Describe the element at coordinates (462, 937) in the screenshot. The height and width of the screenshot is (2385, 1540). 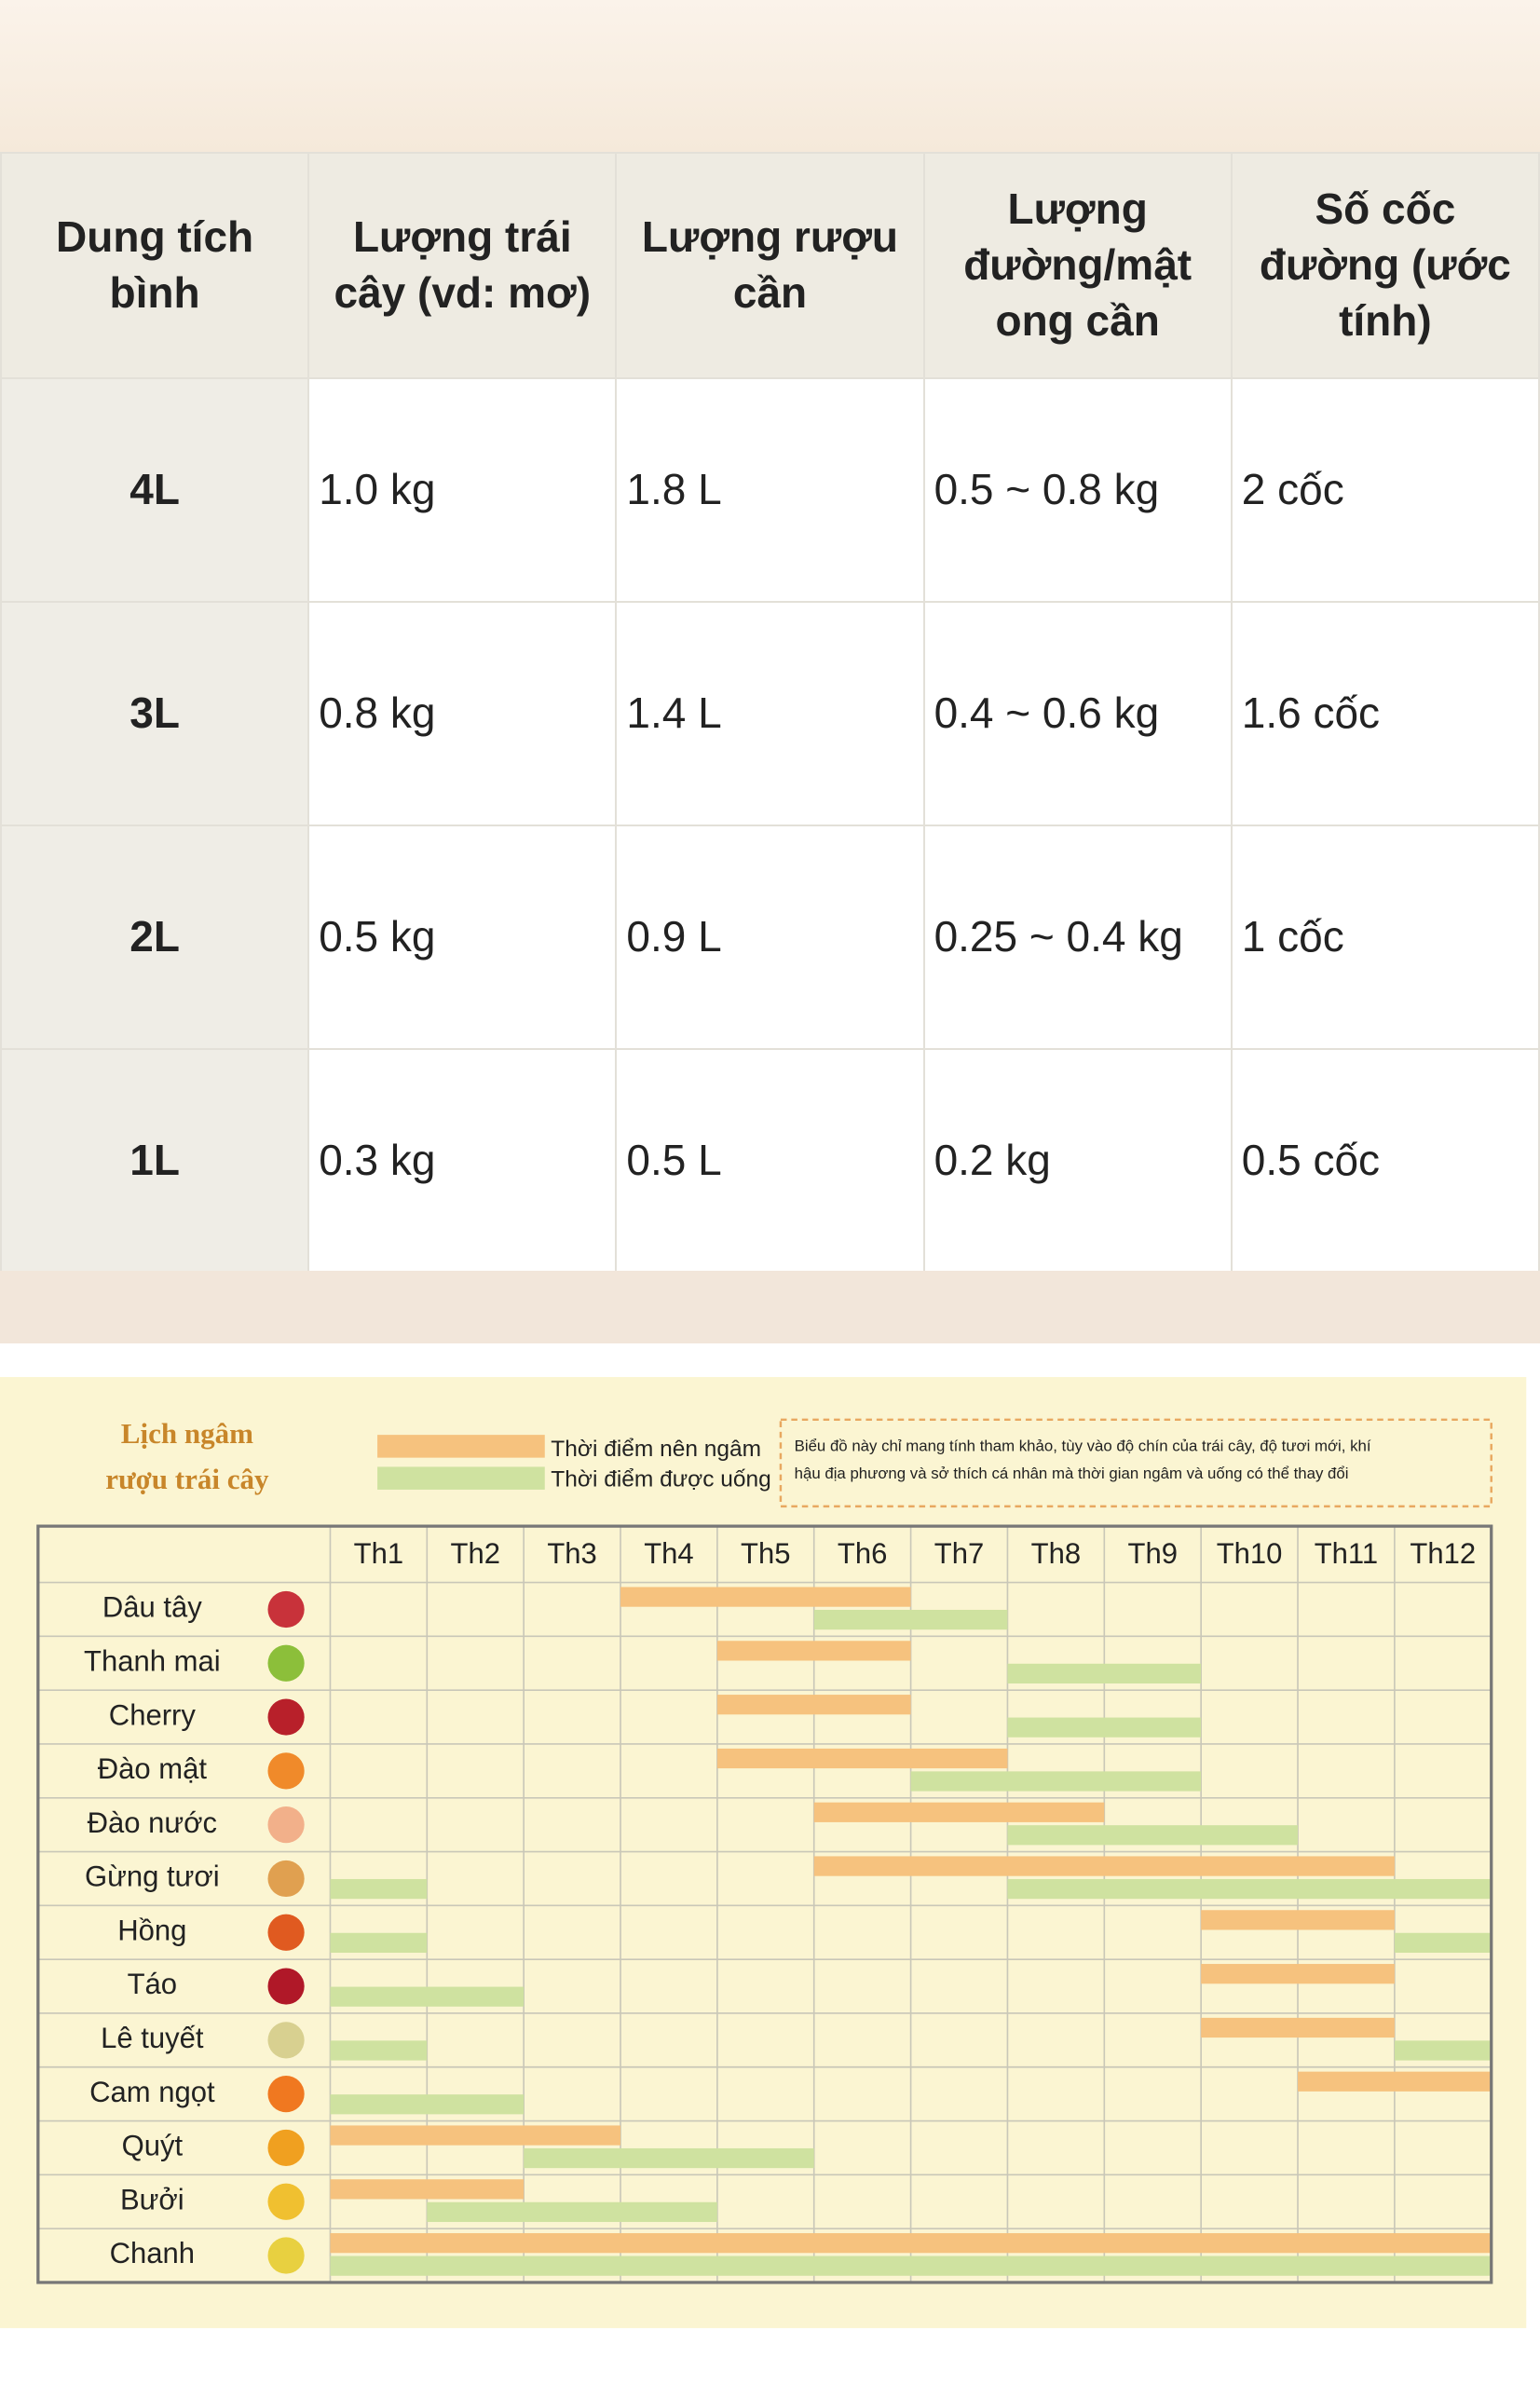
I see `table-cell: 0.5 kg` at that location.